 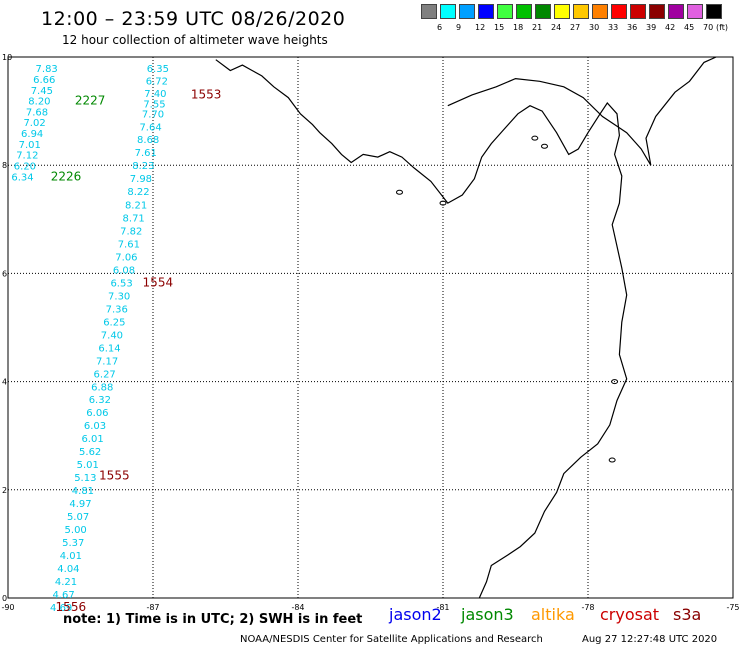 I want to click on legend-label: 12, so click(x=480, y=27).